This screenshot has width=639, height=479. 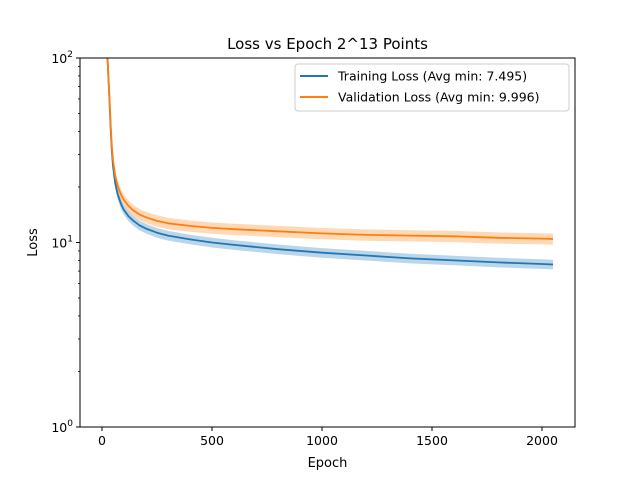 What do you see at coordinates (542, 440) in the screenshot?
I see `x-tick-label: 2000` at bounding box center [542, 440].